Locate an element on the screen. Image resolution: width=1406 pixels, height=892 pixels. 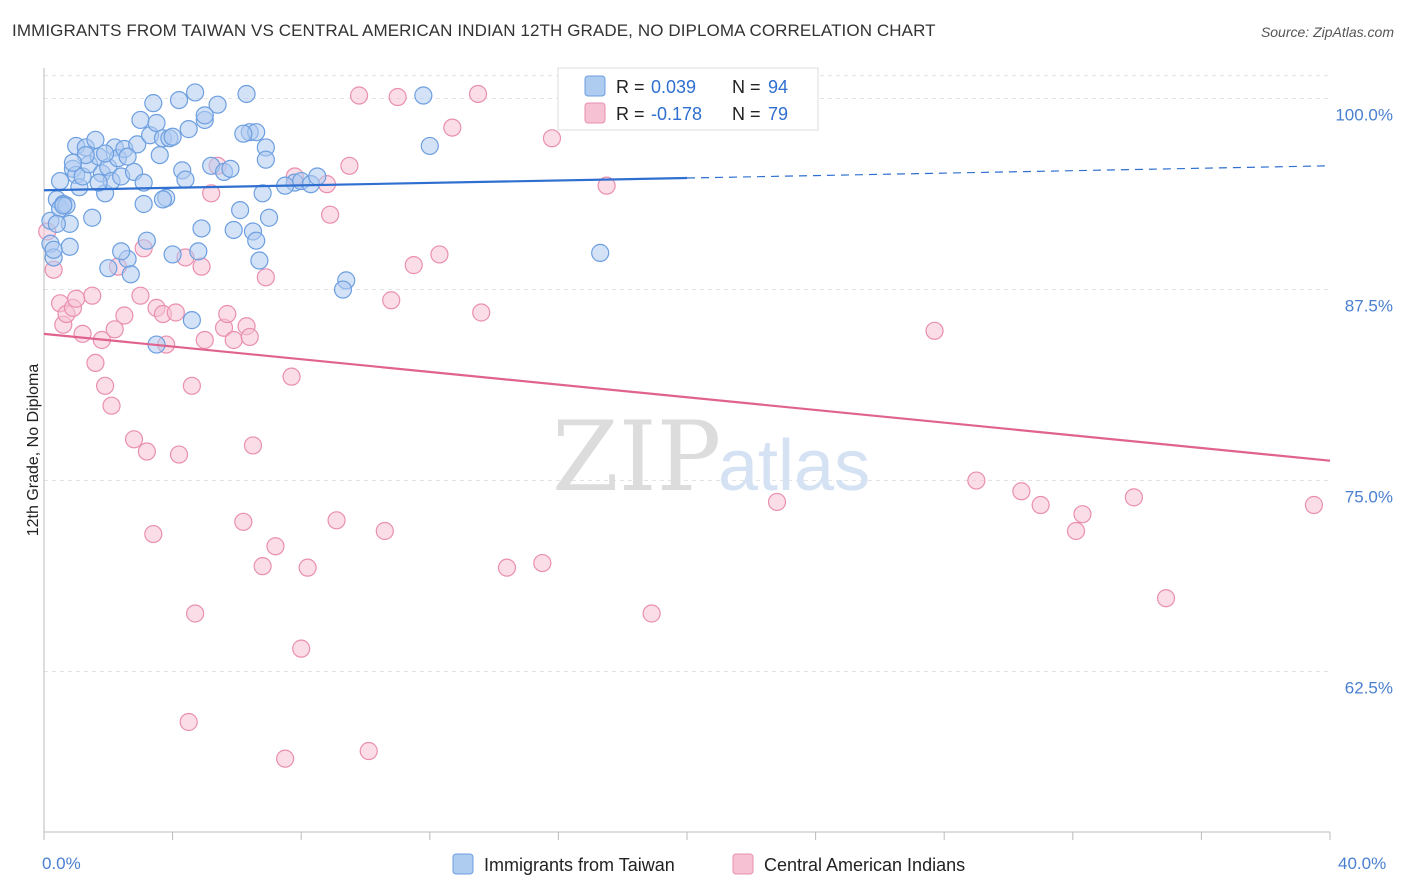
y-tick-label: 87.5% is located at coordinates (1369, 306).